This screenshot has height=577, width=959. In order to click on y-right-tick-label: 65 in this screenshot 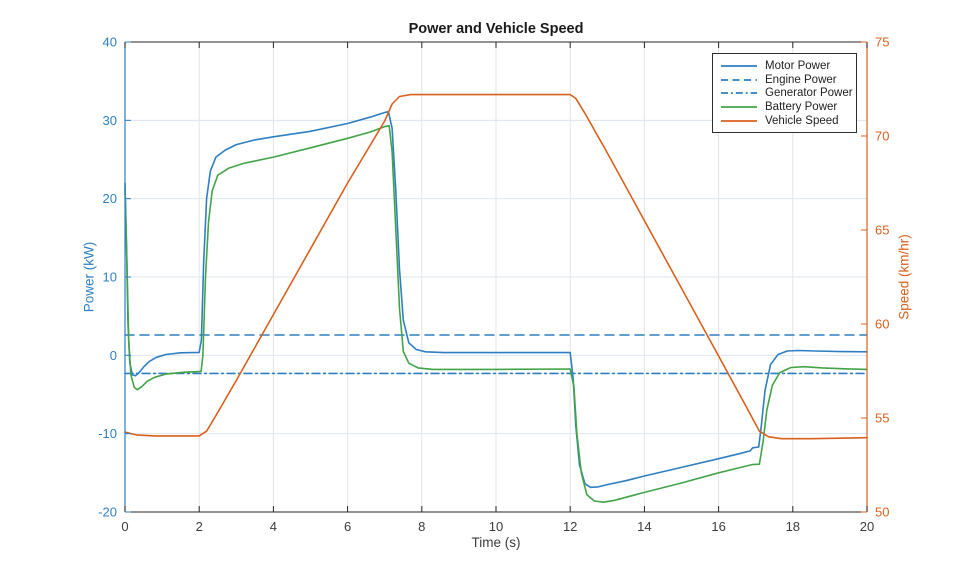, I will do `click(882, 230)`.